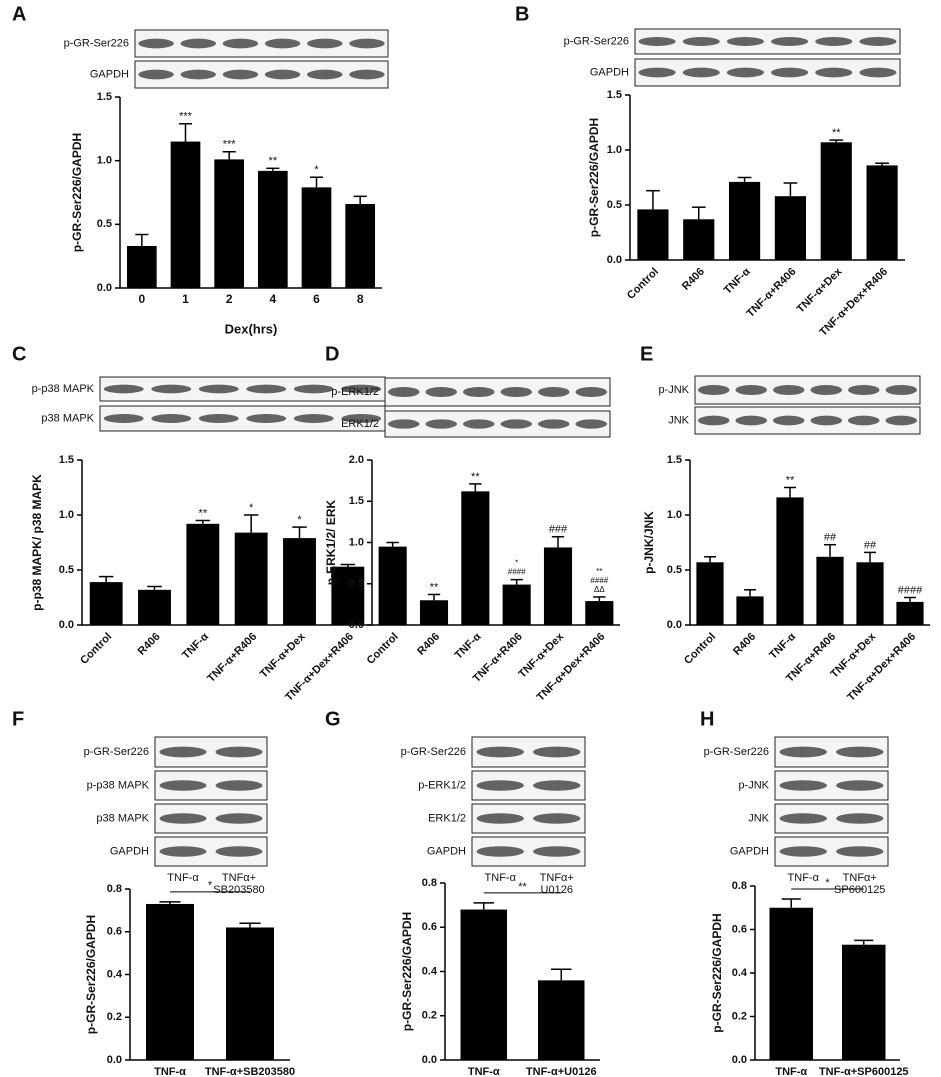 Image resolution: width=941 pixels, height=1077 pixels. I want to click on y-tick-label: 0.6, so click(739, 929).